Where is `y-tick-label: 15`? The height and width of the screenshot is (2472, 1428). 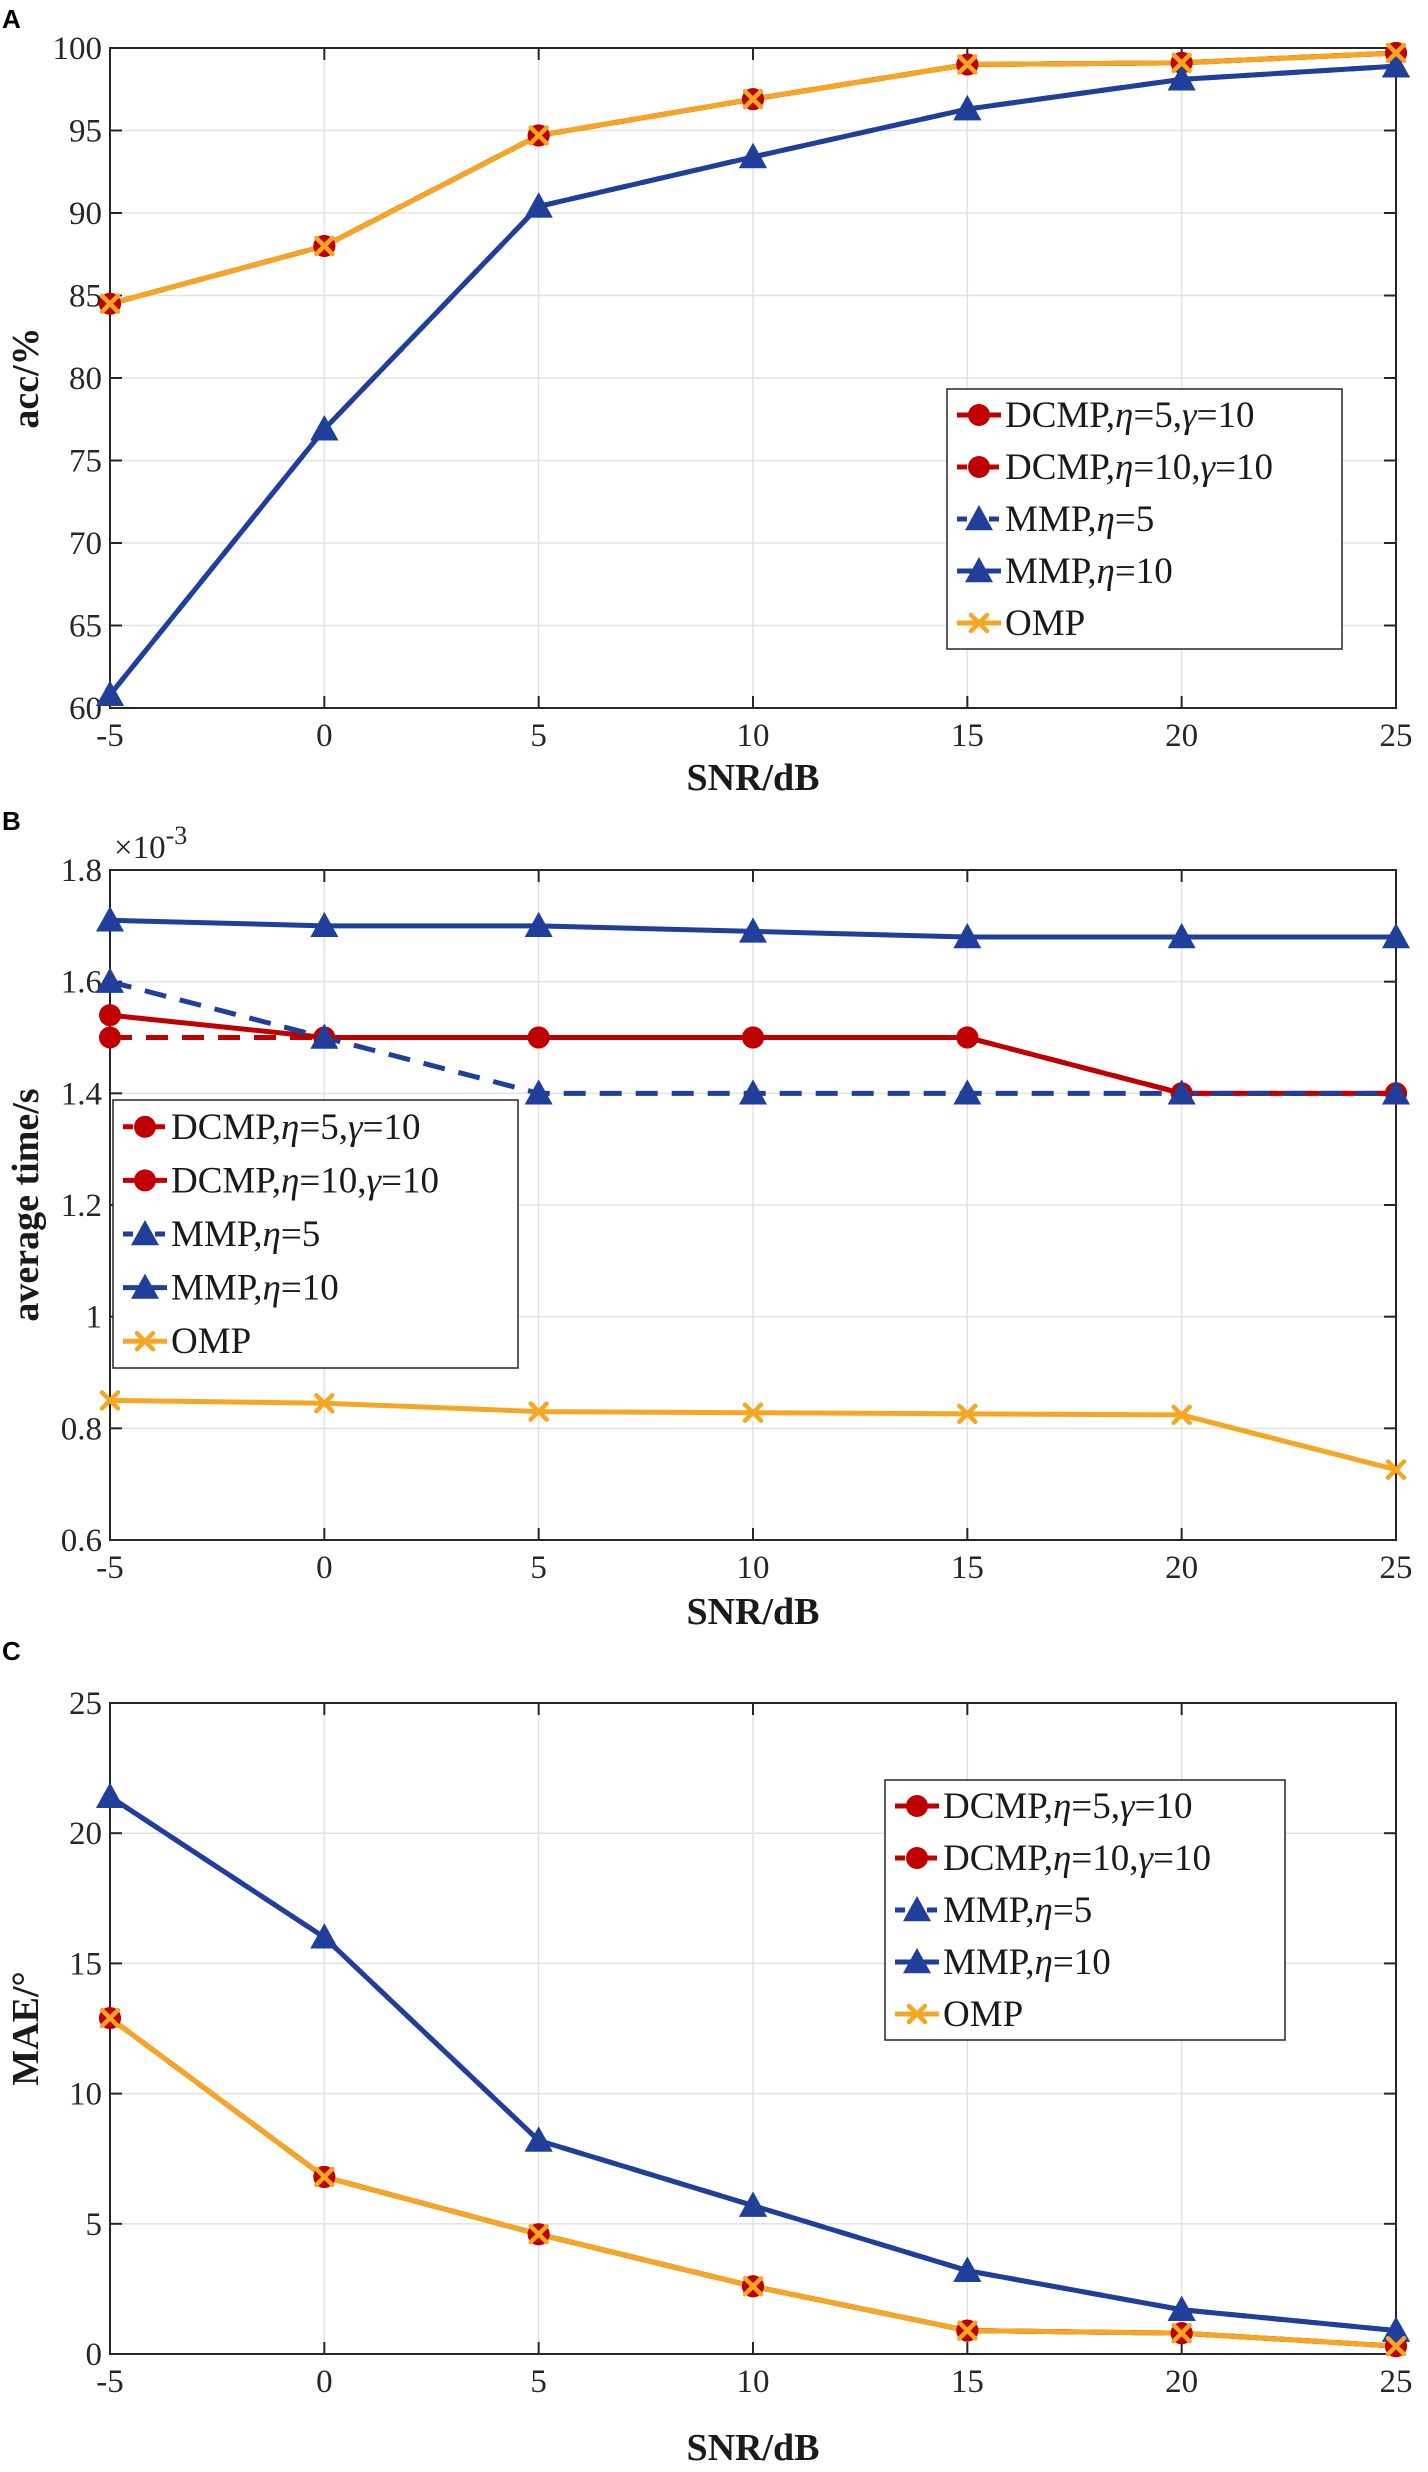 y-tick-label: 15 is located at coordinates (85, 1964).